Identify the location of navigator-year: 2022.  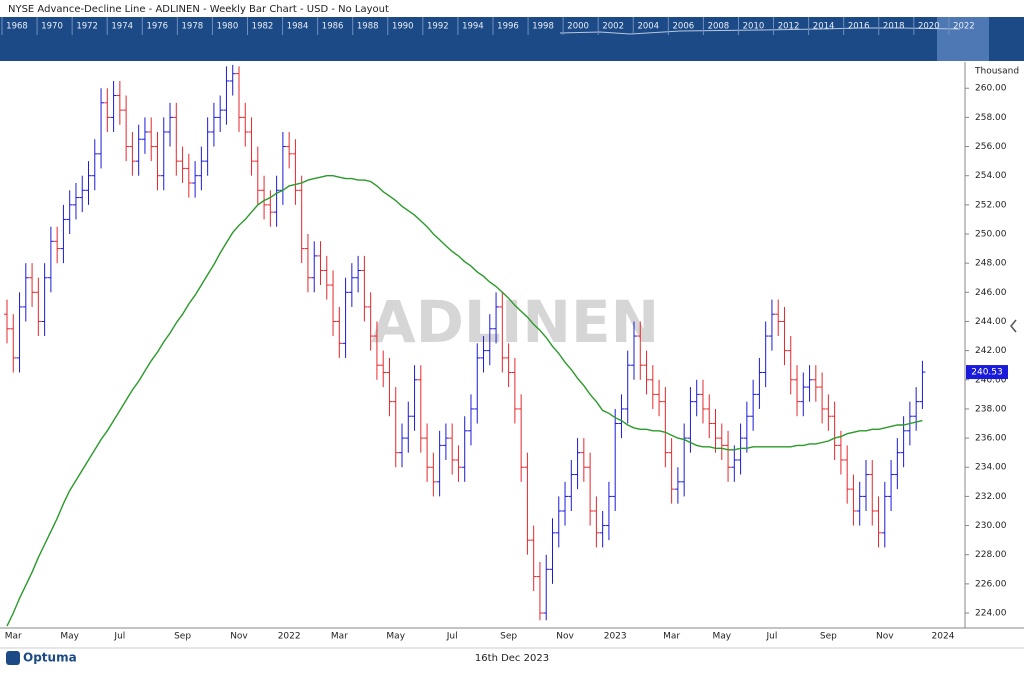
(964, 27).